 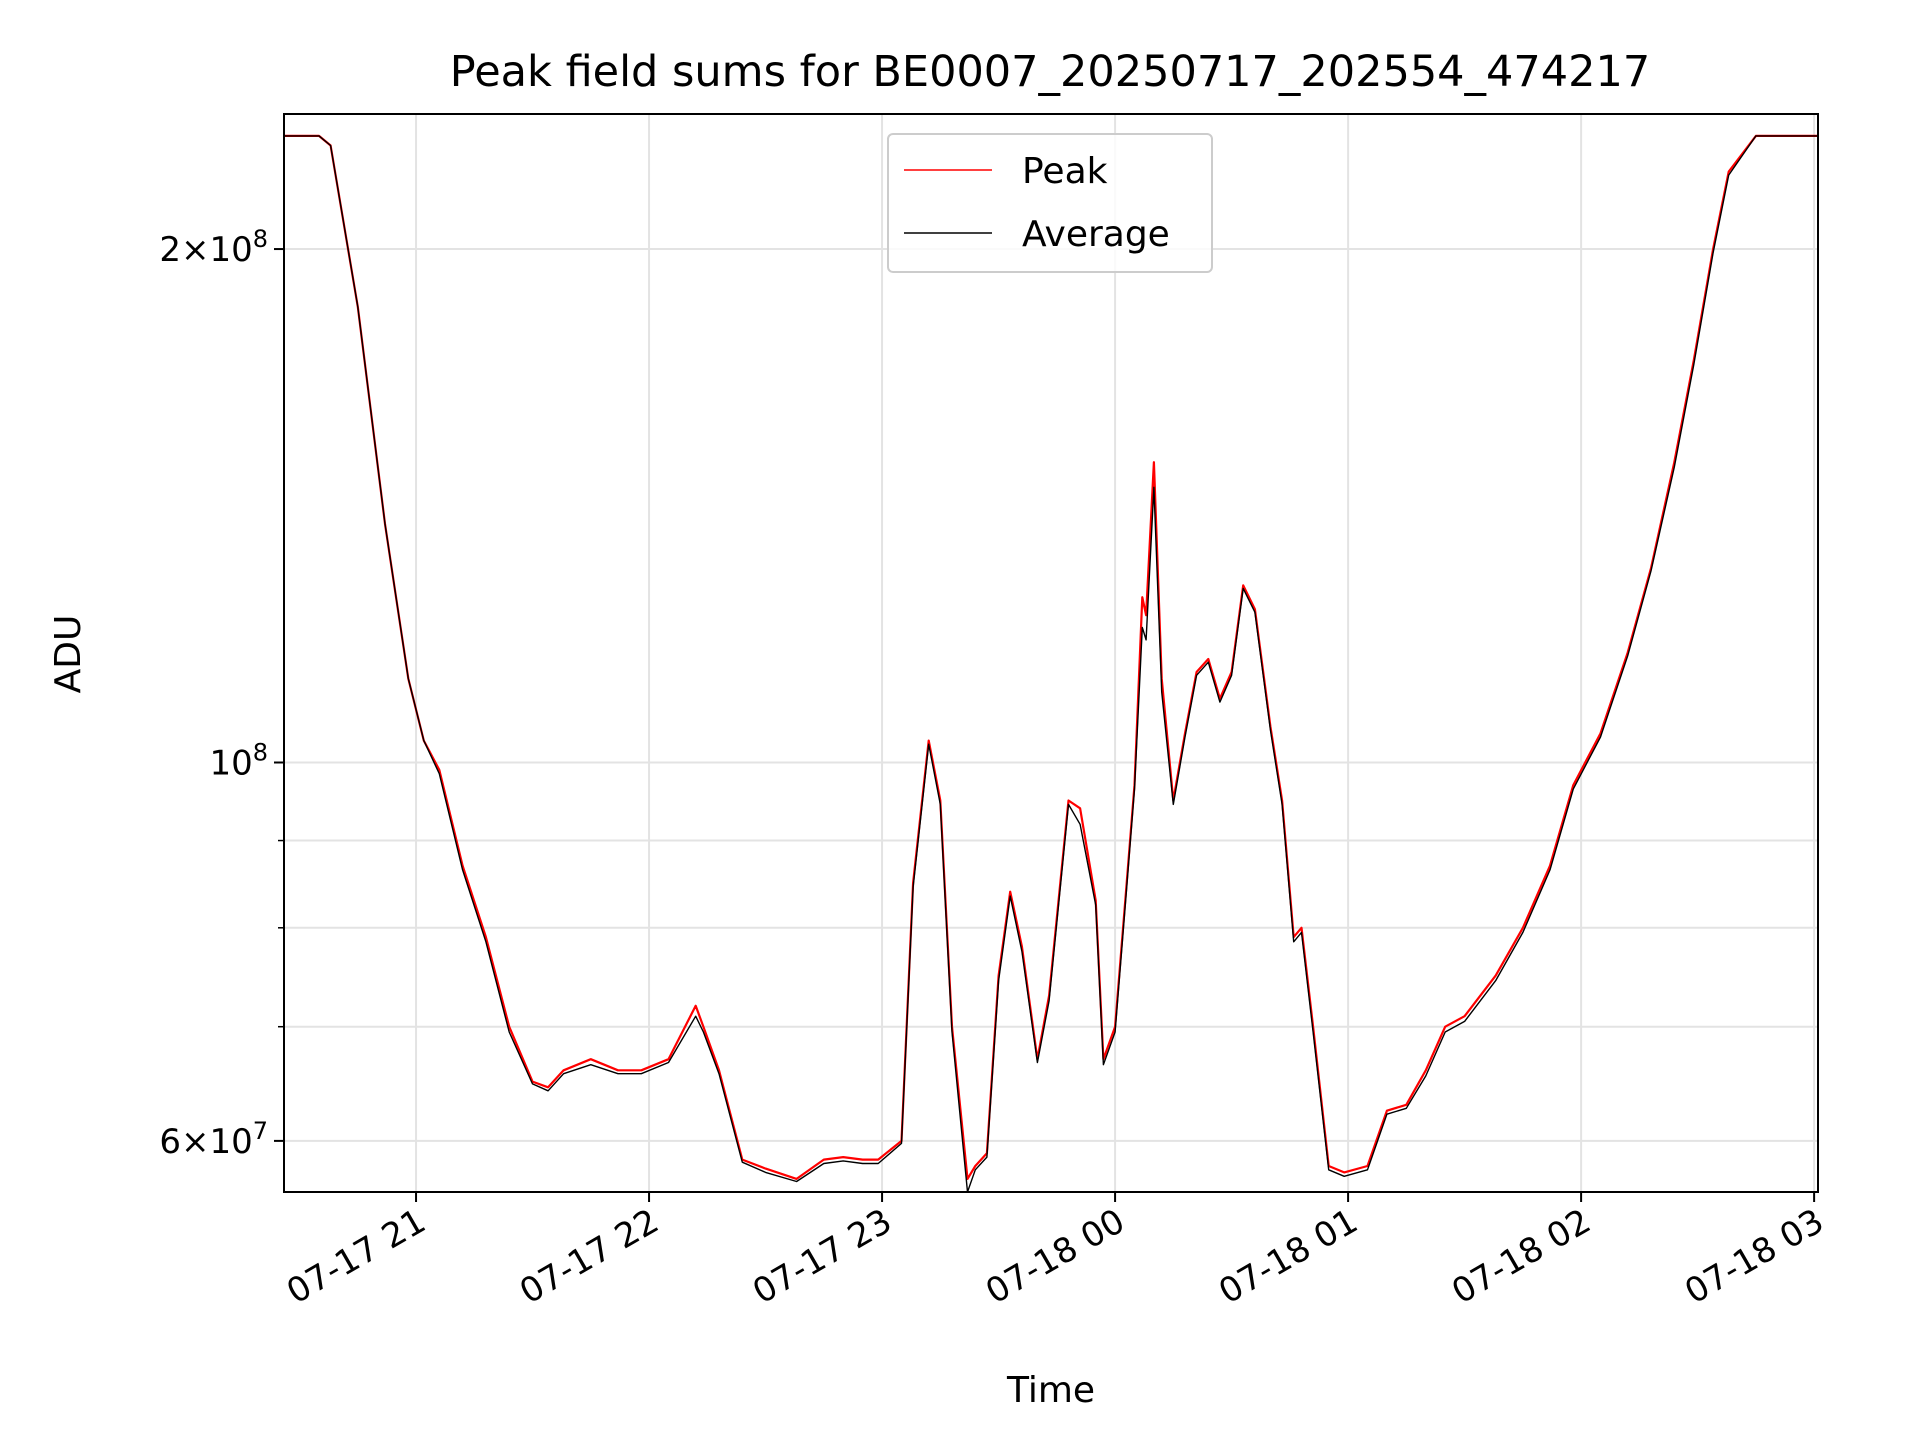 What do you see at coordinates (205, 1142) in the screenshot?
I see `y-tick-label-base: 6×10` at bounding box center [205, 1142].